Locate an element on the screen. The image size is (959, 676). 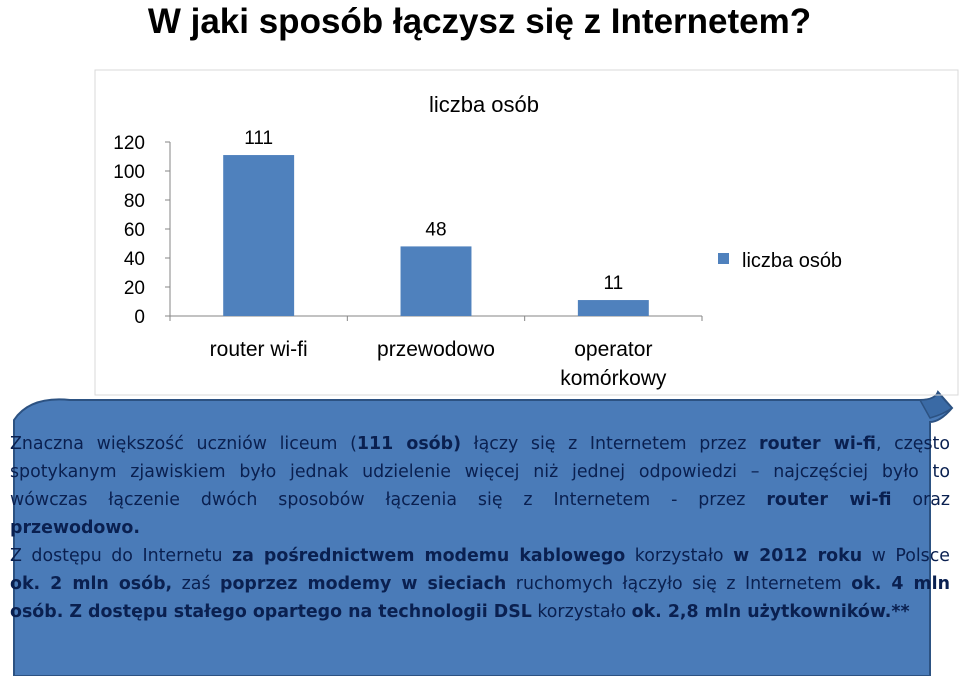
x-tick-label: komórkowy is located at coordinates (613, 378).